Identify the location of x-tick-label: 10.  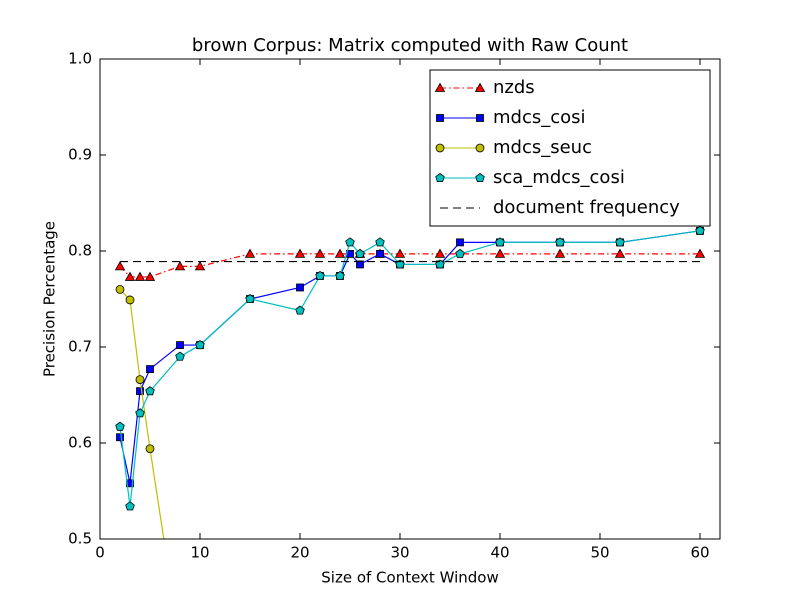
(199, 553).